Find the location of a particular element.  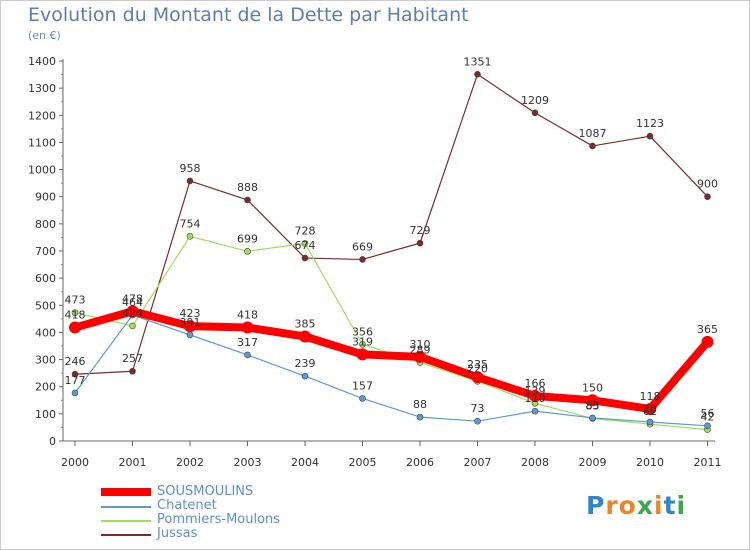

data-label-pommiers-moulons: 220 is located at coordinates (477, 368).